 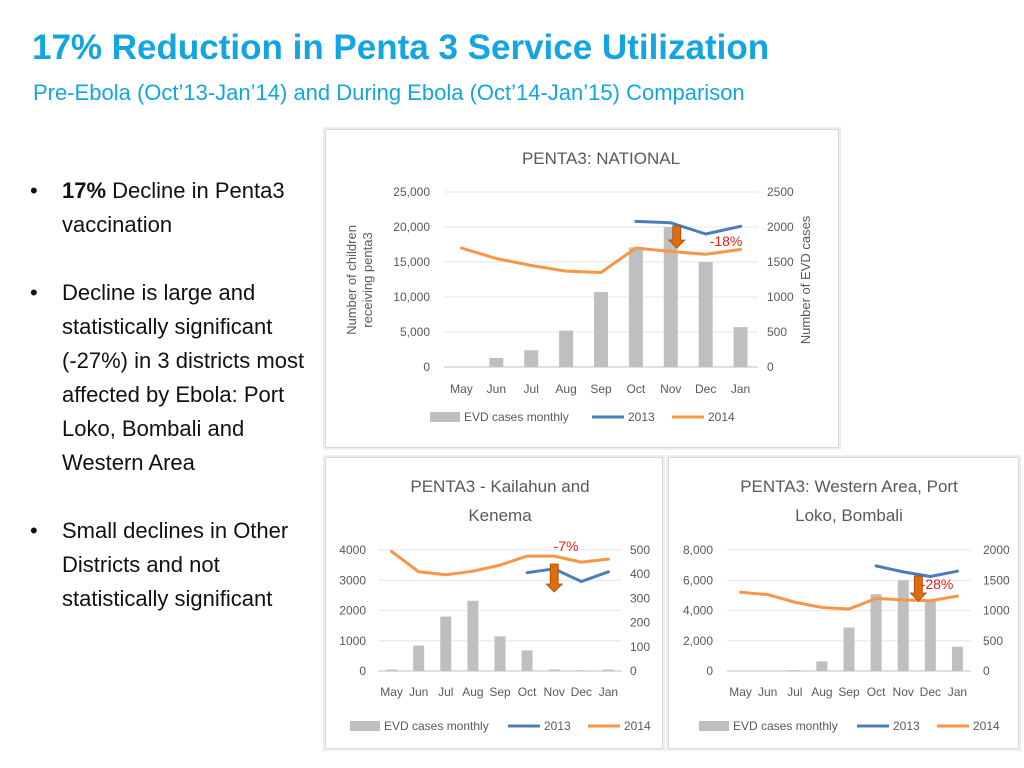 I want to click on decline-percent-label: -7%, so click(x=566, y=546).